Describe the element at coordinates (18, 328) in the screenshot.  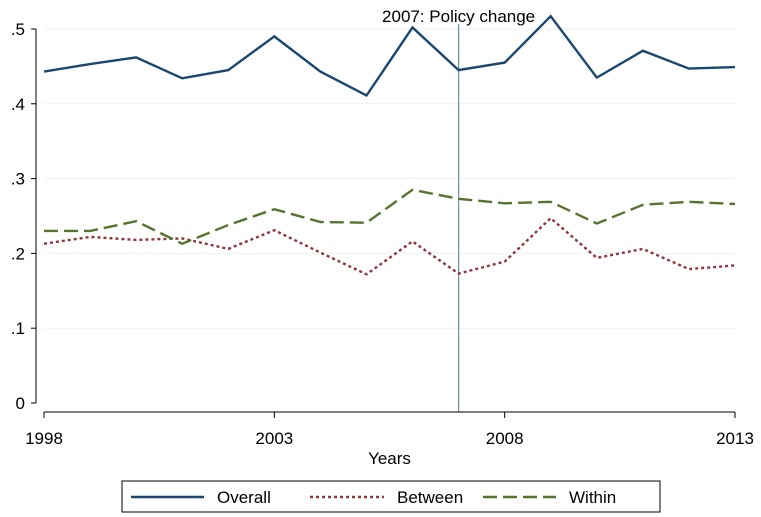
I see `y-tick-label: .1` at that location.